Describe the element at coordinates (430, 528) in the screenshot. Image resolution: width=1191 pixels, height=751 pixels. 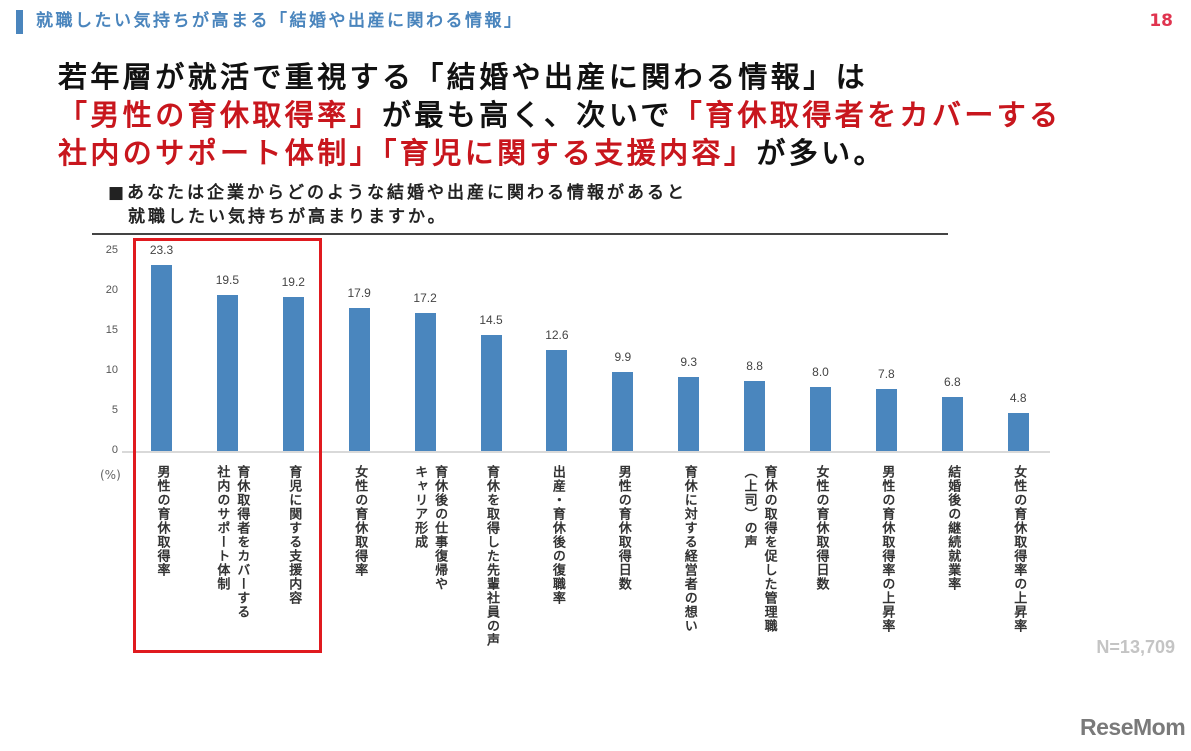
I see `x-category-label: 育休後の仕事復帰や キャリア形成` at that location.